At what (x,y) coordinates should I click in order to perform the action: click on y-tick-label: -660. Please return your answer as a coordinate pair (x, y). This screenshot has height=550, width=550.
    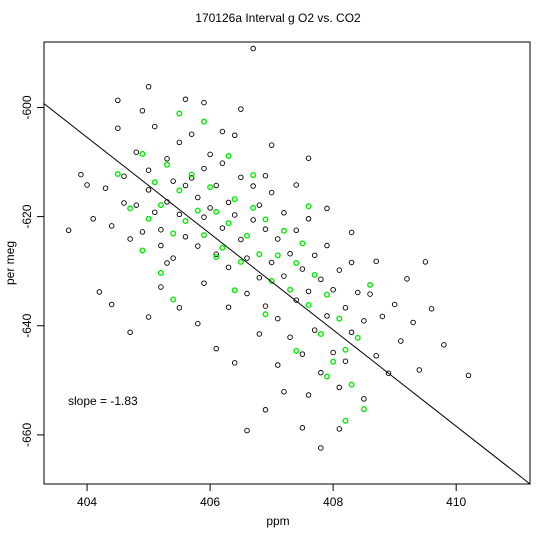
    Looking at the image, I should click on (27, 435).